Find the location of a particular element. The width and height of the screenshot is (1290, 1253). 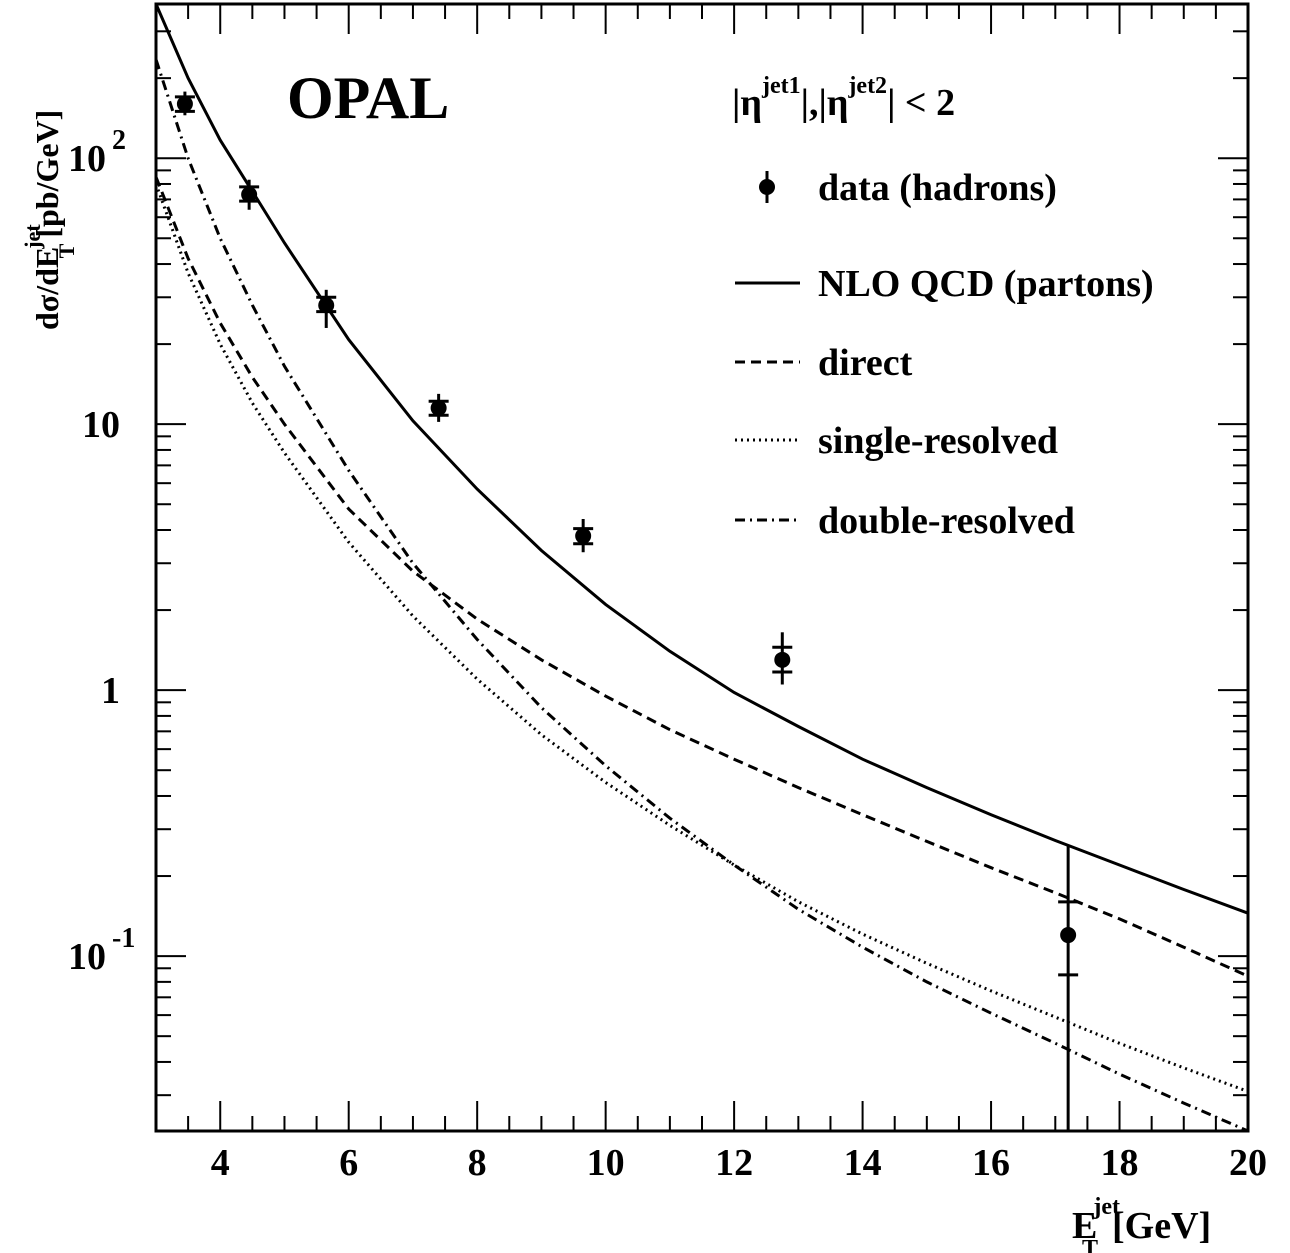

x-tick-label: 16 is located at coordinates (991, 1163).